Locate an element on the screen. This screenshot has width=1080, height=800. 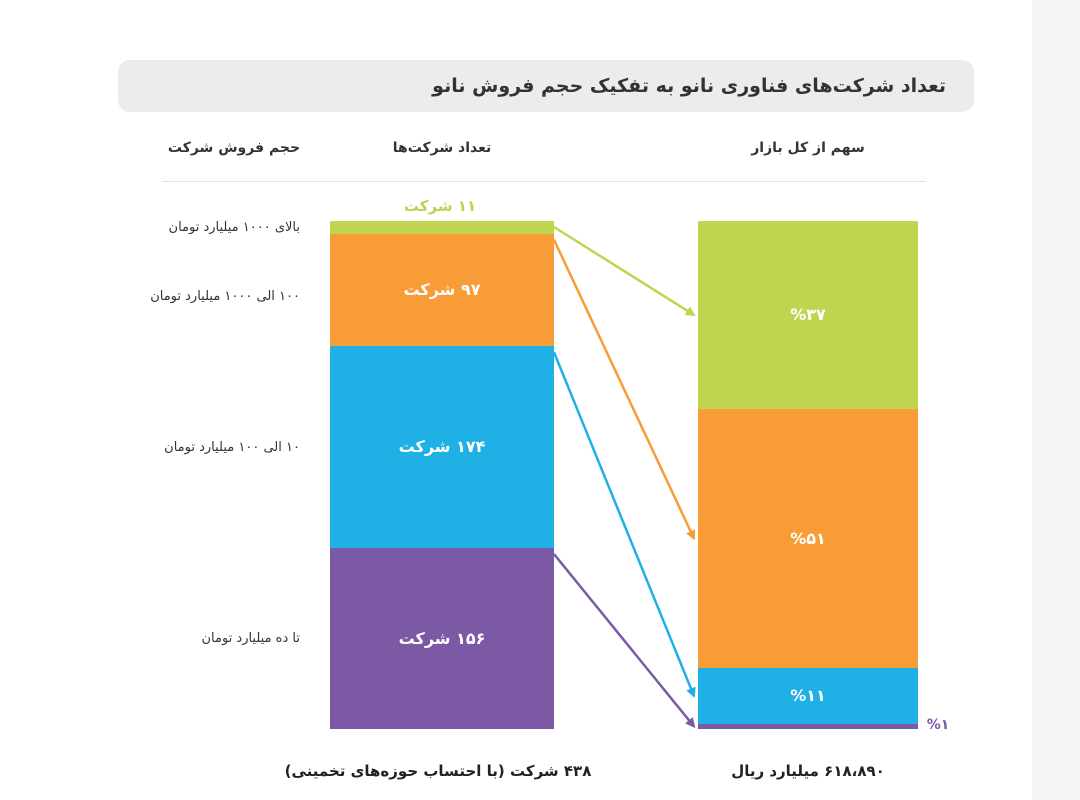
market-share-label-2: %۱۱ is located at coordinates (808, 695).